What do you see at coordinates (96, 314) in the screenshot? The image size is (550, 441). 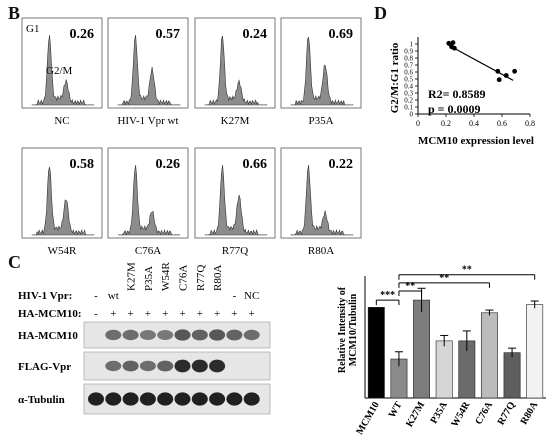 I see `lane-ha-label: -` at bounding box center [96, 314].